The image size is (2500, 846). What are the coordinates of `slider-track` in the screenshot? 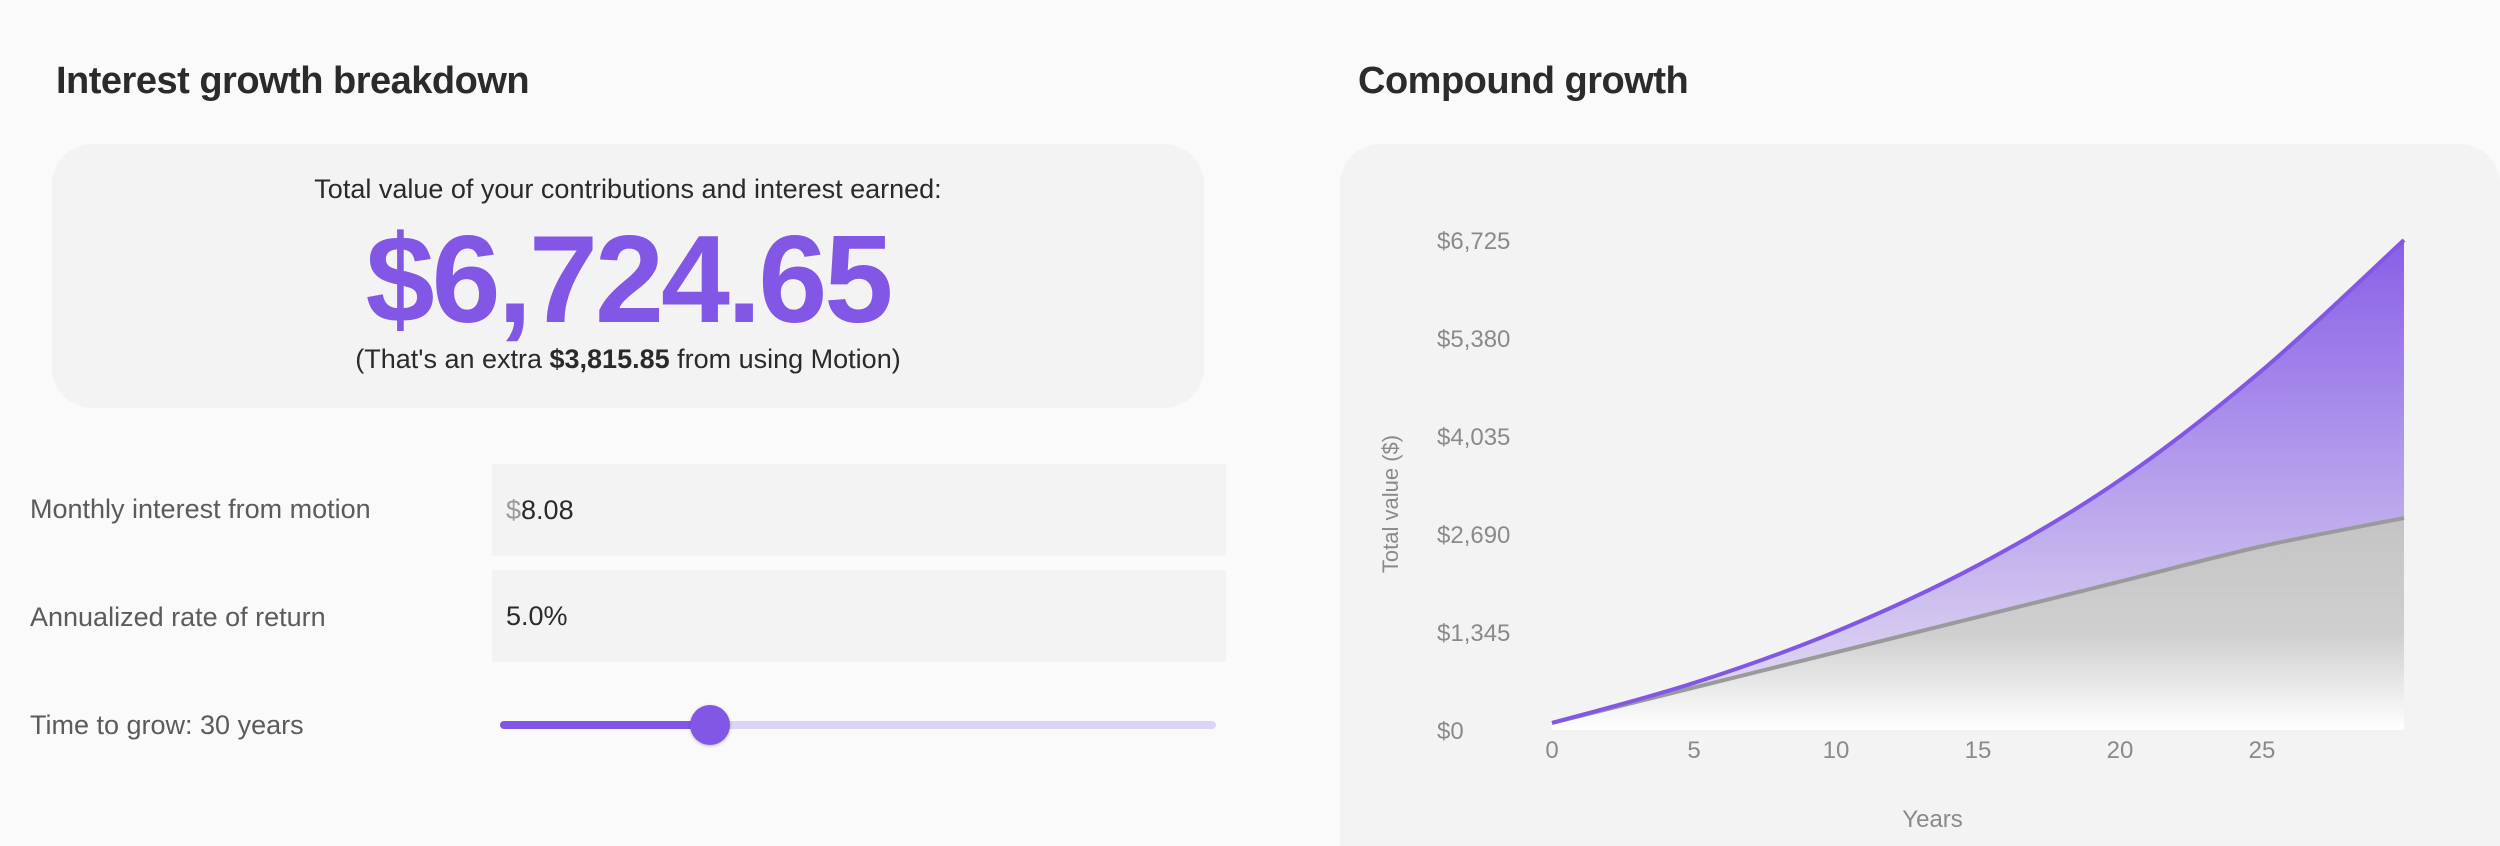 It's located at (858, 725).